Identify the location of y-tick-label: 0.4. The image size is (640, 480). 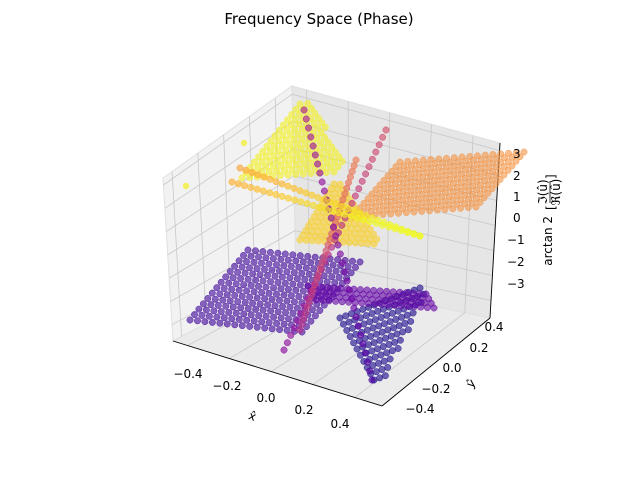
(493, 327).